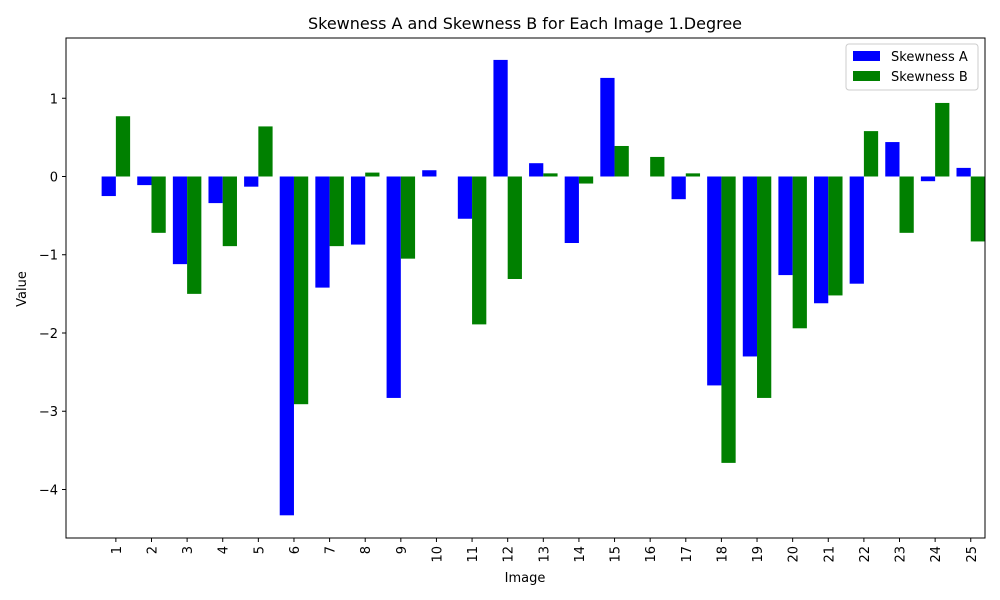 This screenshot has width=1000, height=600. What do you see at coordinates (901, 554) in the screenshot?
I see `x-tick-label: 23` at bounding box center [901, 554].